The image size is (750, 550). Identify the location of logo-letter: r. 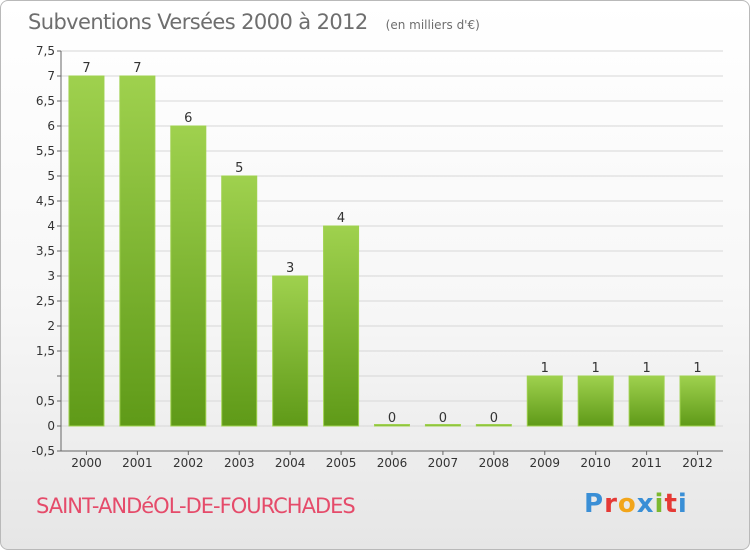
(611, 504).